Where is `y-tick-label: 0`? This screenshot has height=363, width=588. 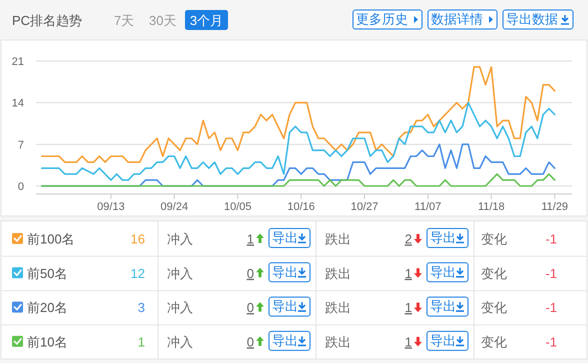 y-tick-label: 0 is located at coordinates (21, 187).